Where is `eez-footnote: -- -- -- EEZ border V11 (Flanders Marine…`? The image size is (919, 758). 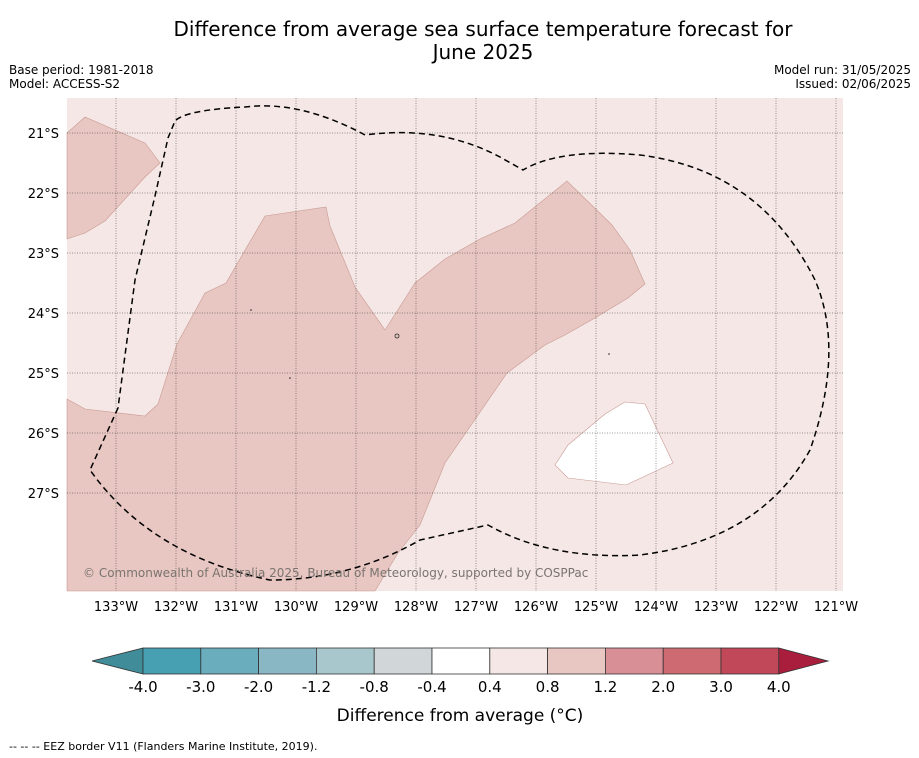
eez-footnote: -- -- -- EEZ border V11 (Flanders Marine… is located at coordinates (163, 746).